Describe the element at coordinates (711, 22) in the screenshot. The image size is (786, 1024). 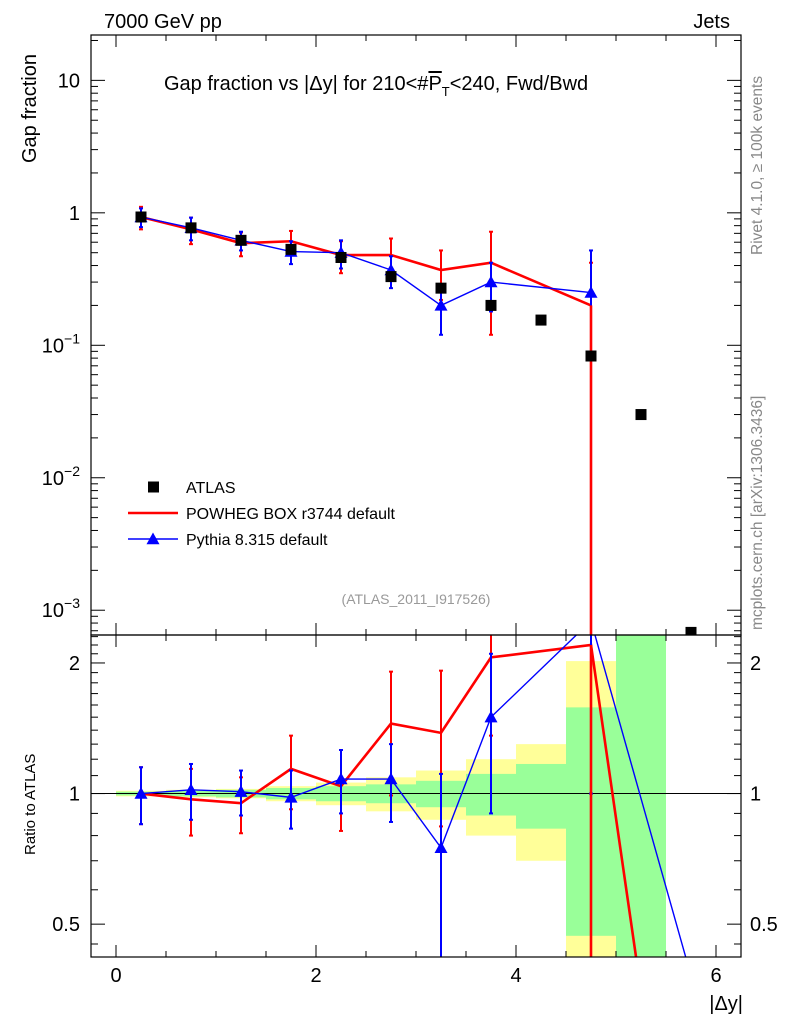
I see `process-label: Jets` at that location.